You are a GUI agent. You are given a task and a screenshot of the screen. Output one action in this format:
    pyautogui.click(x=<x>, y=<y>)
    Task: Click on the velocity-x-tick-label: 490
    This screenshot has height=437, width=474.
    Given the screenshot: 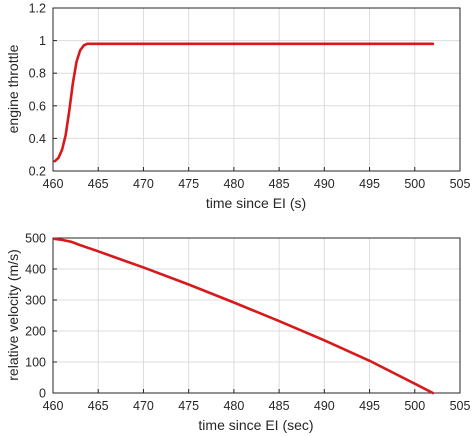 What is the action you would take?
    pyautogui.click(x=324, y=406)
    